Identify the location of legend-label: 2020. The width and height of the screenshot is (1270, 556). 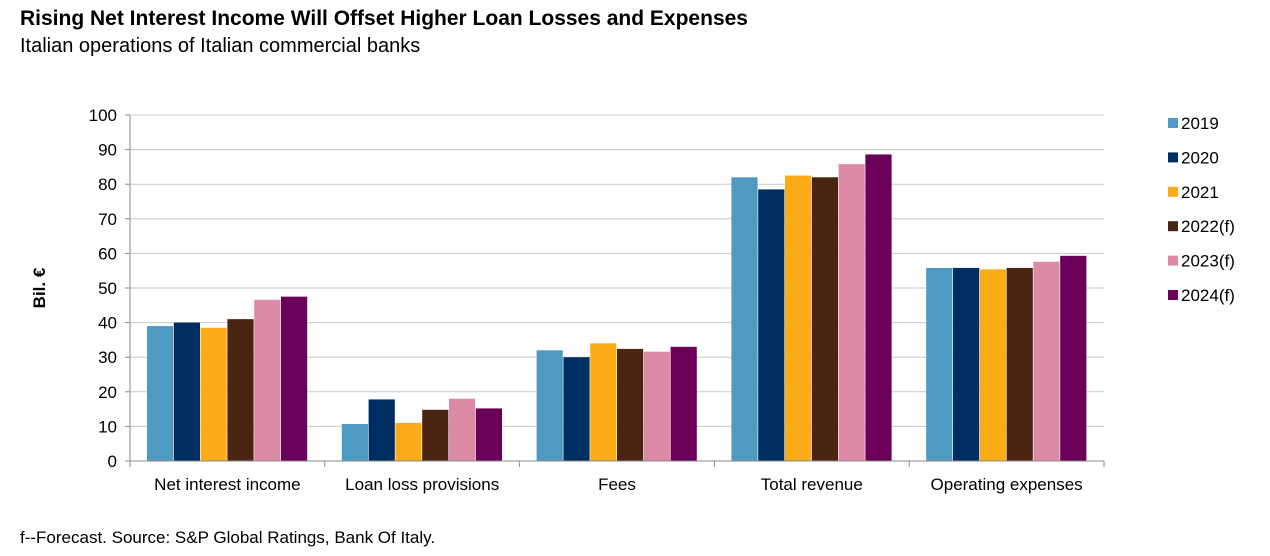
(1200, 157).